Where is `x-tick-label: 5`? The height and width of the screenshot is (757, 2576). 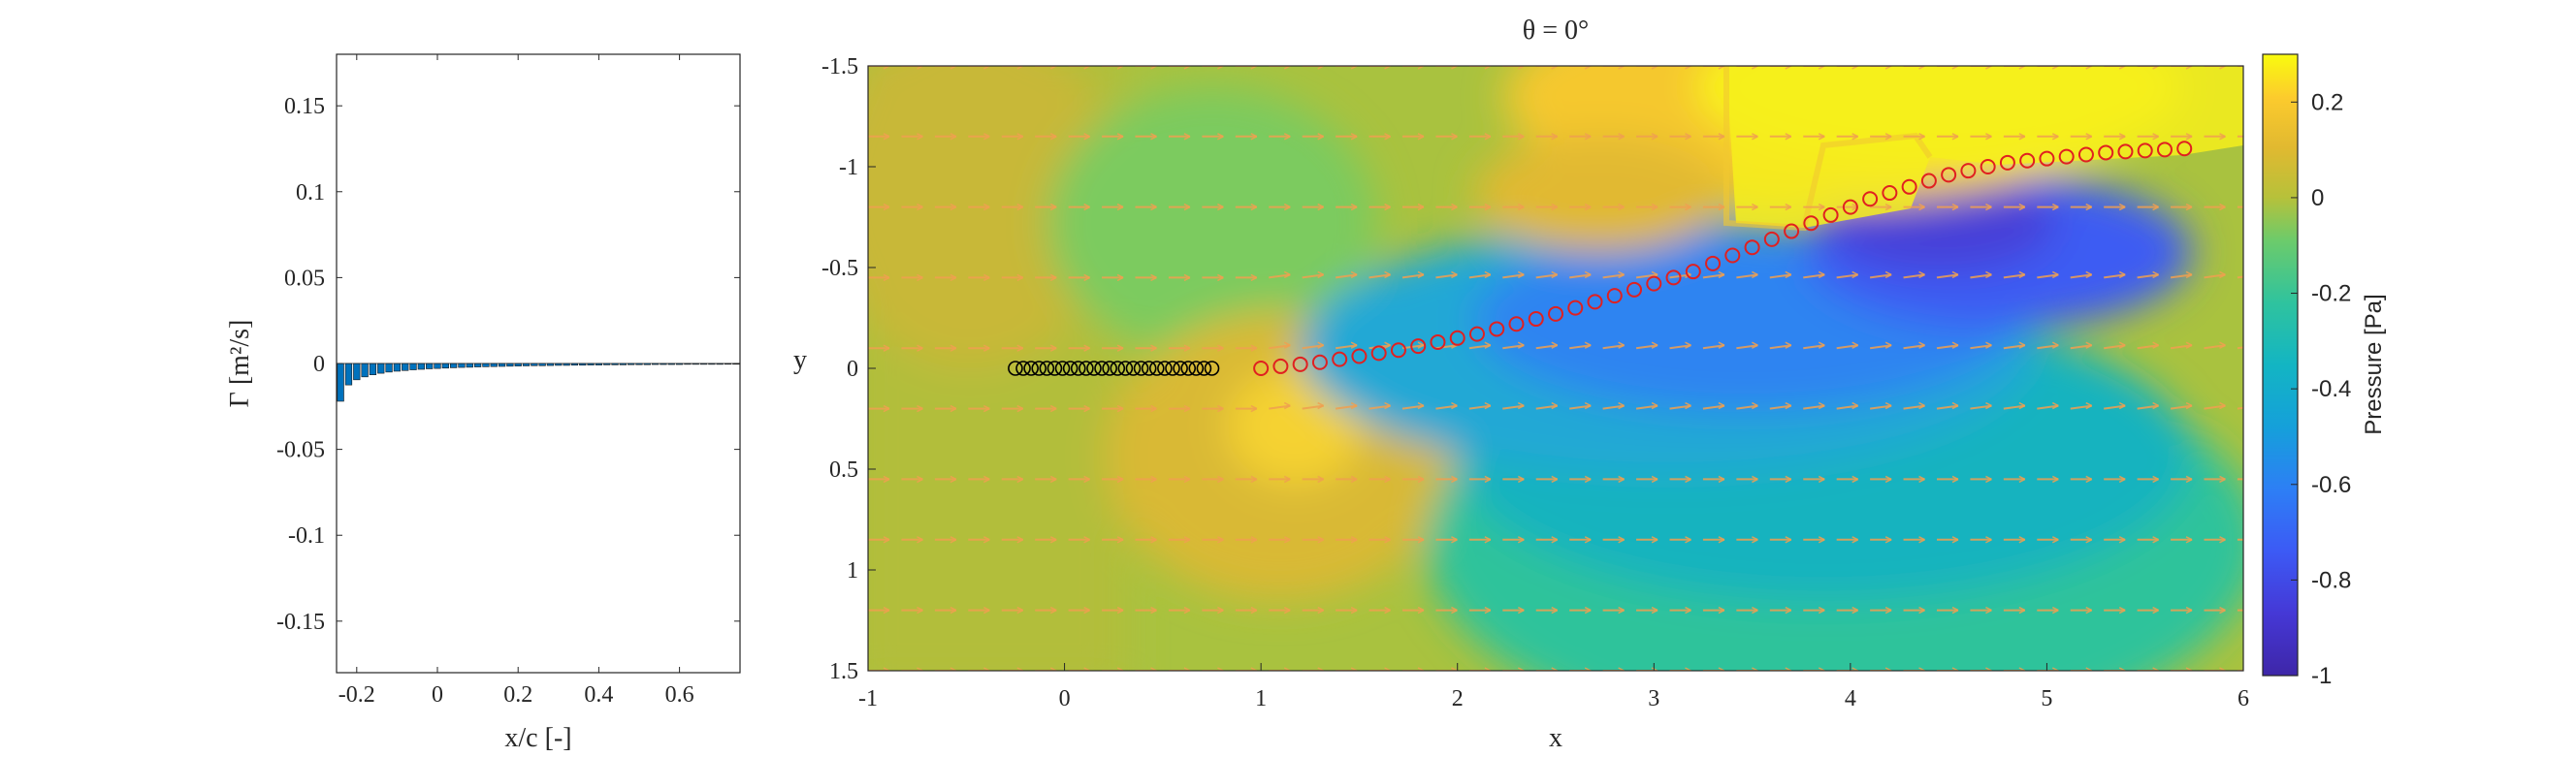
x-tick-label: 5 is located at coordinates (2046, 698).